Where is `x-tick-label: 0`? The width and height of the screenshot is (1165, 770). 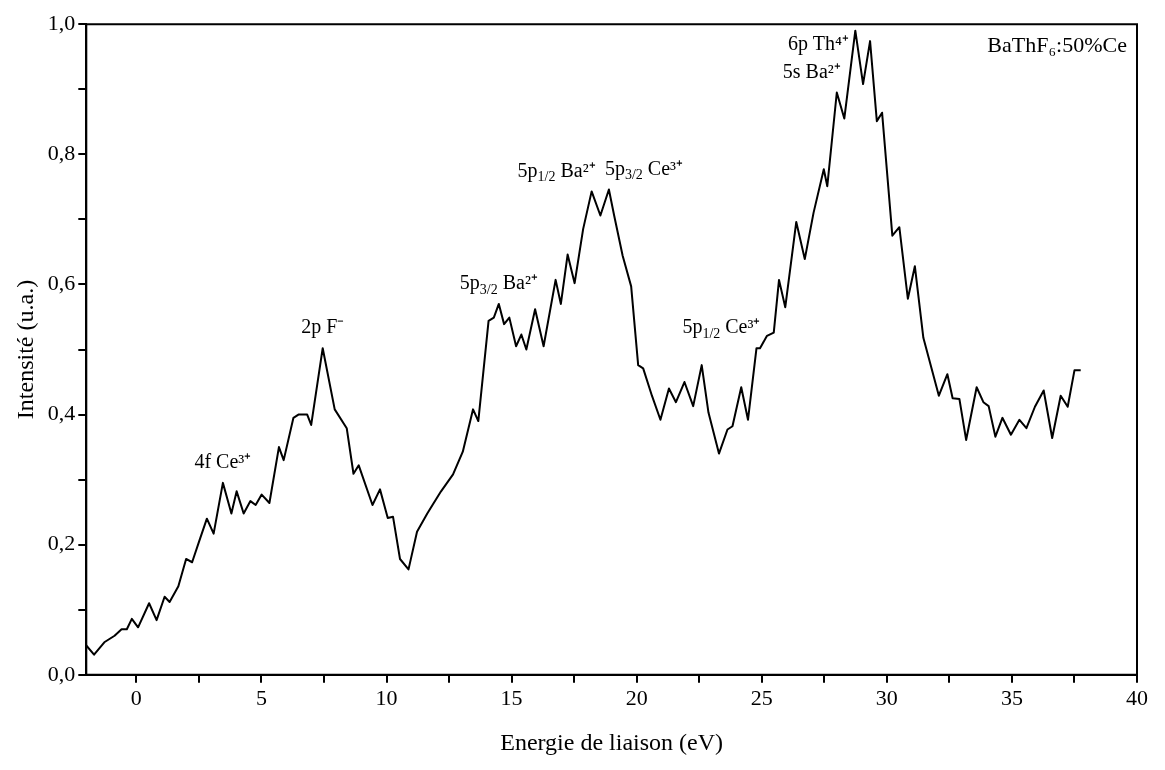
x-tick-label: 0 is located at coordinates (136, 697).